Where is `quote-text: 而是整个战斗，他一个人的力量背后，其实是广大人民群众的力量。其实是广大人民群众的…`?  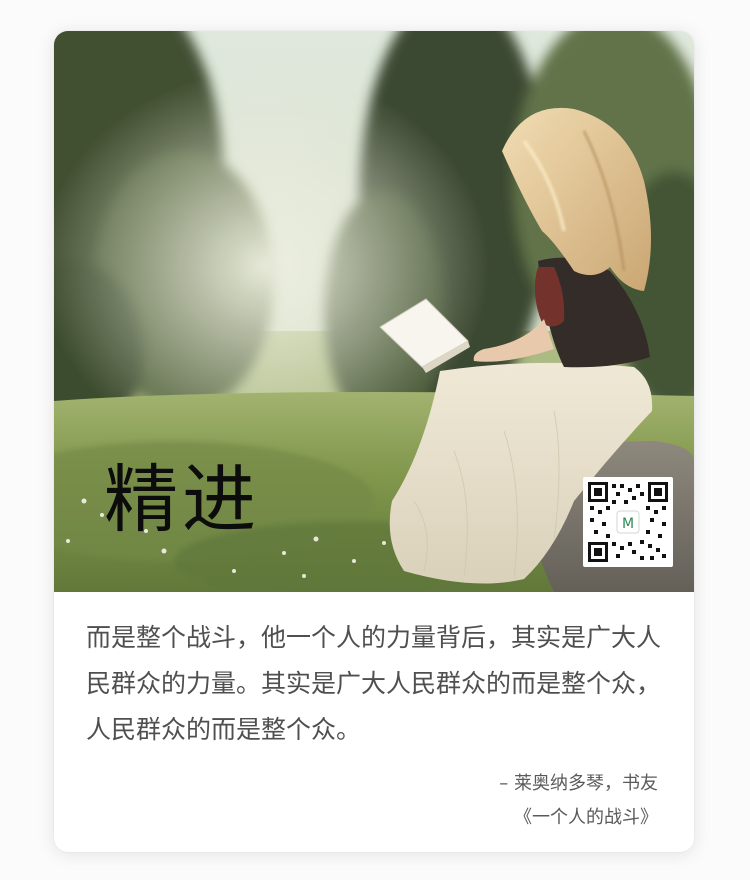
quote-text: 而是整个战斗，他一个人的力量背后，其实是广大人民群众的力量。其实是广大人民群众的… is located at coordinates (374, 683).